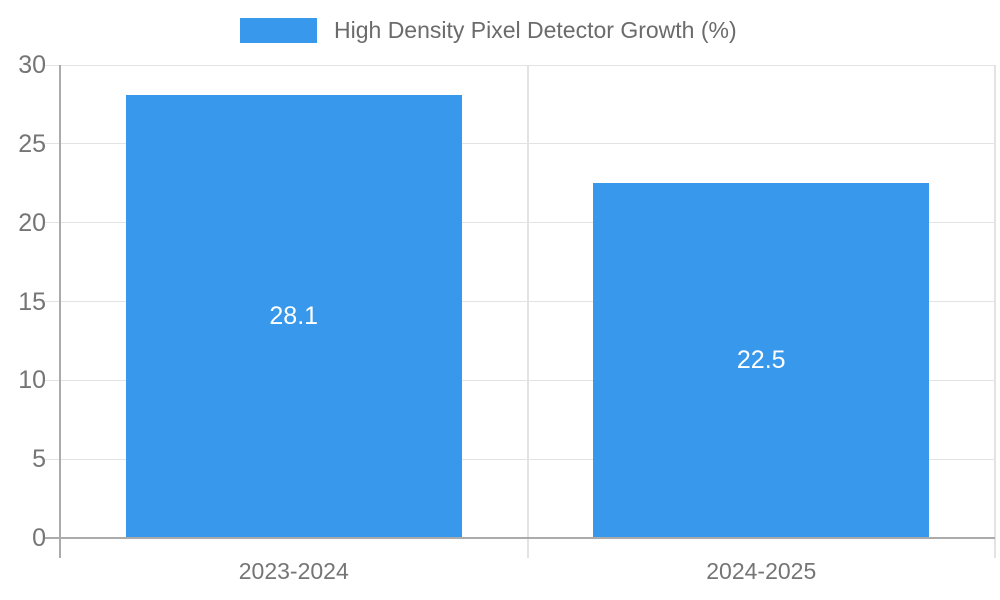 The image size is (1000, 600). I want to click on x-axis-line, so click(527, 538).